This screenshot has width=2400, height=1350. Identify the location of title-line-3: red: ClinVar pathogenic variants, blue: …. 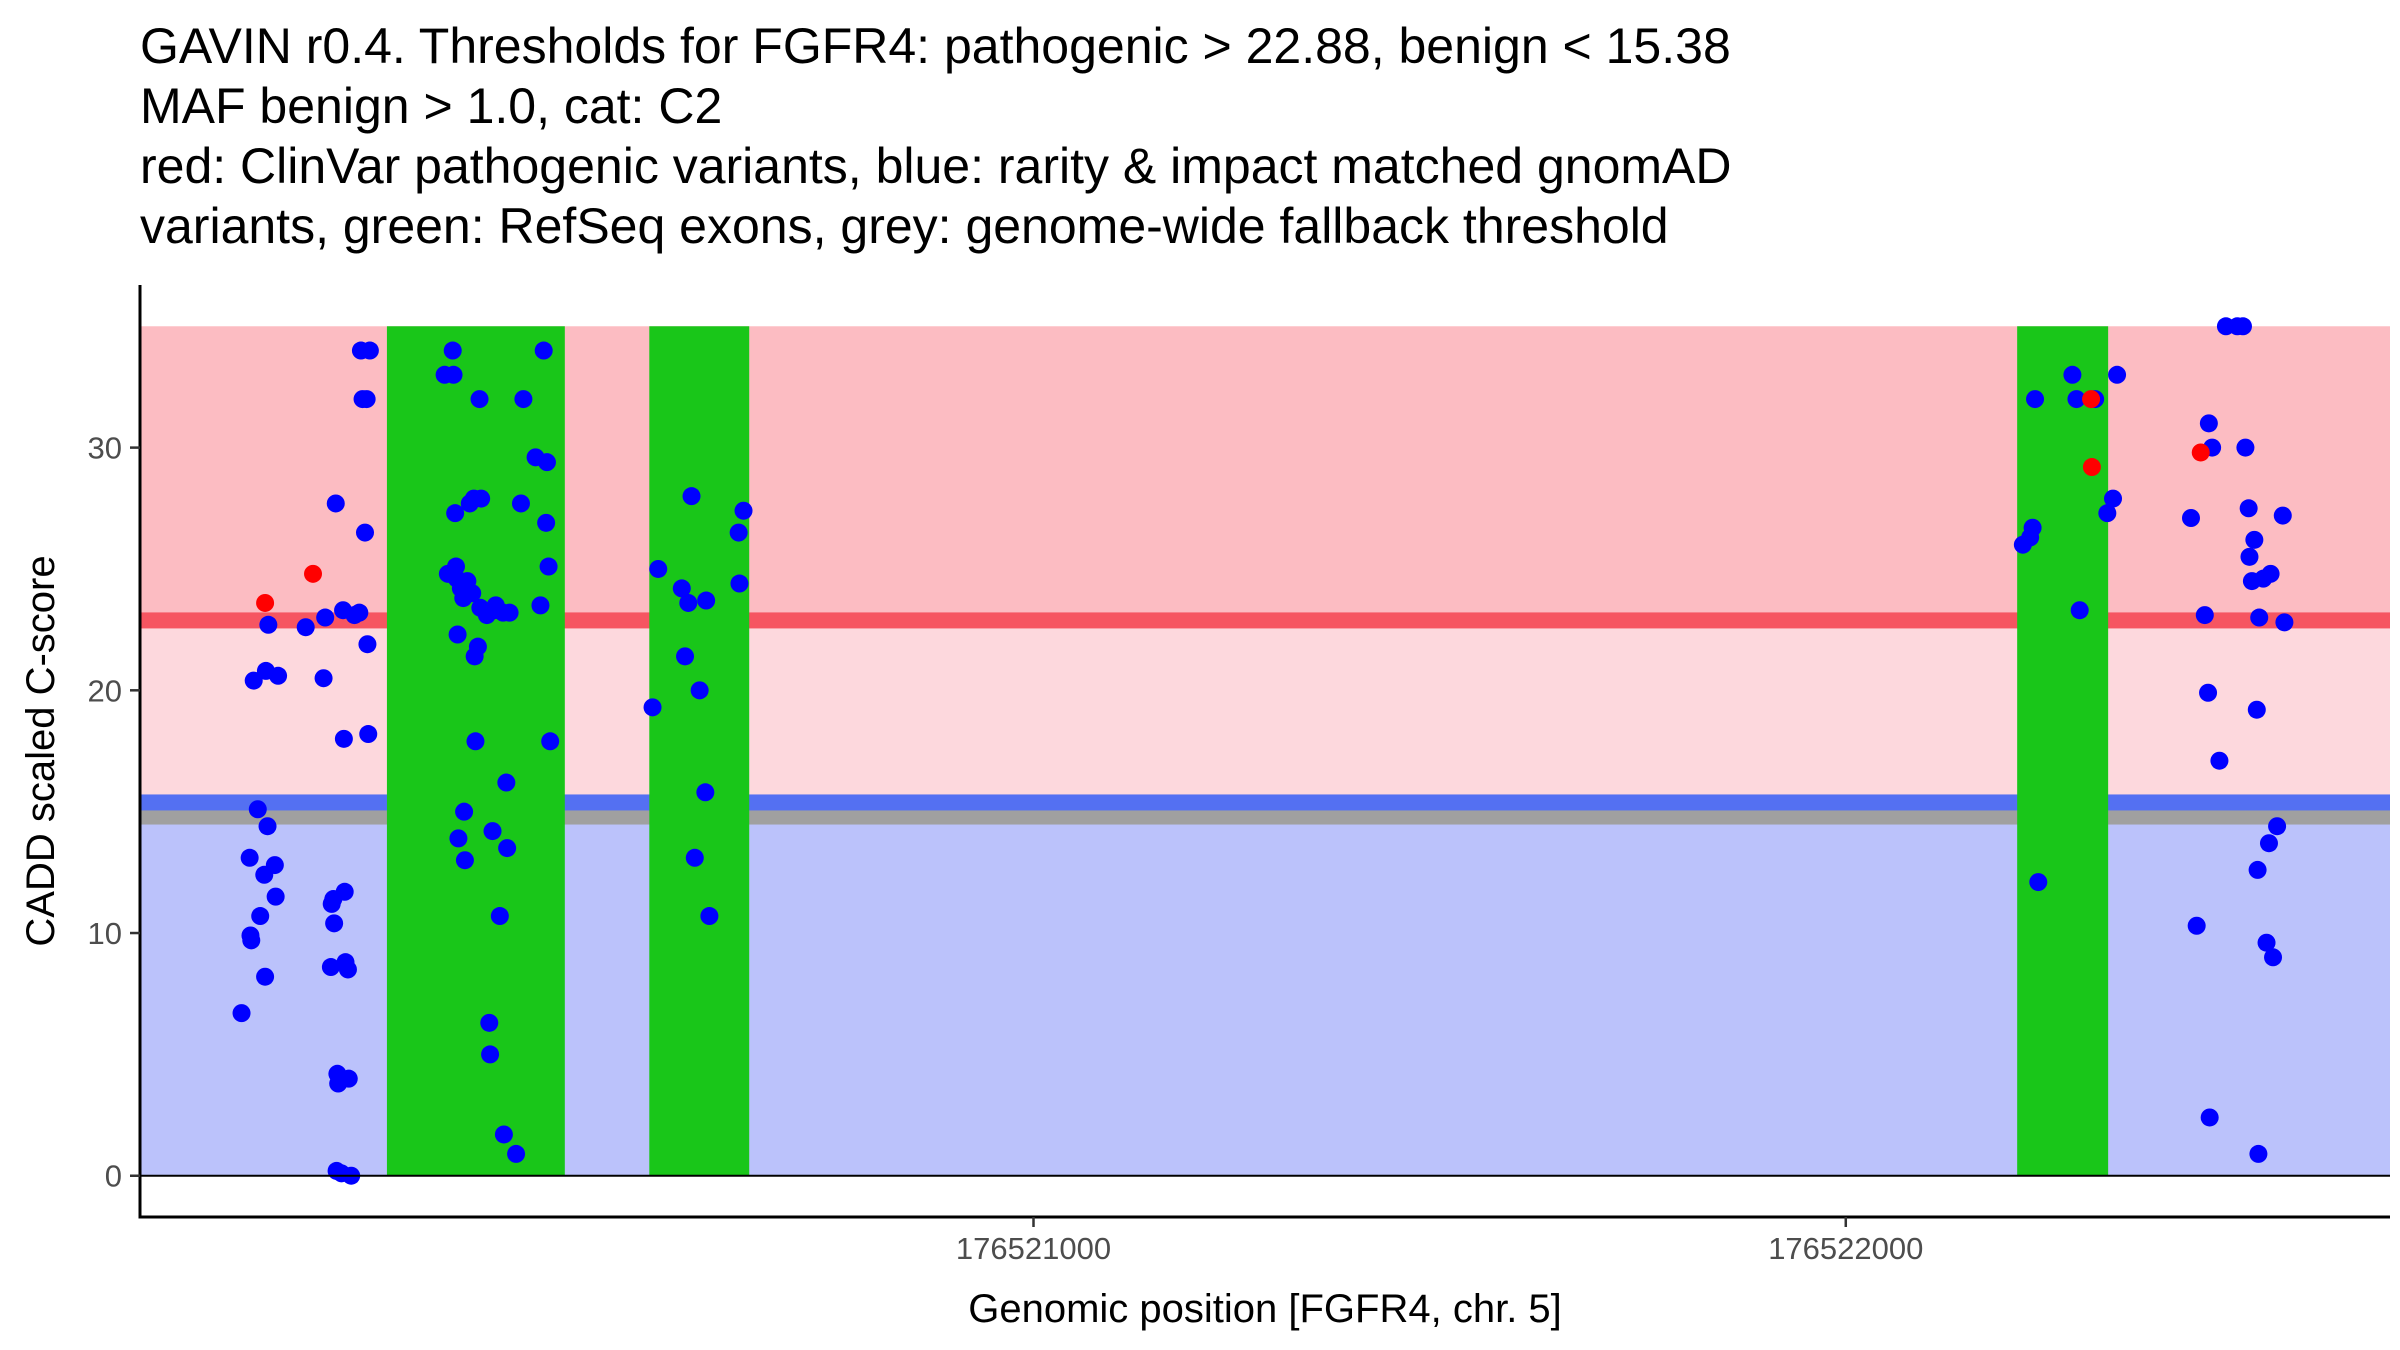
(936, 166).